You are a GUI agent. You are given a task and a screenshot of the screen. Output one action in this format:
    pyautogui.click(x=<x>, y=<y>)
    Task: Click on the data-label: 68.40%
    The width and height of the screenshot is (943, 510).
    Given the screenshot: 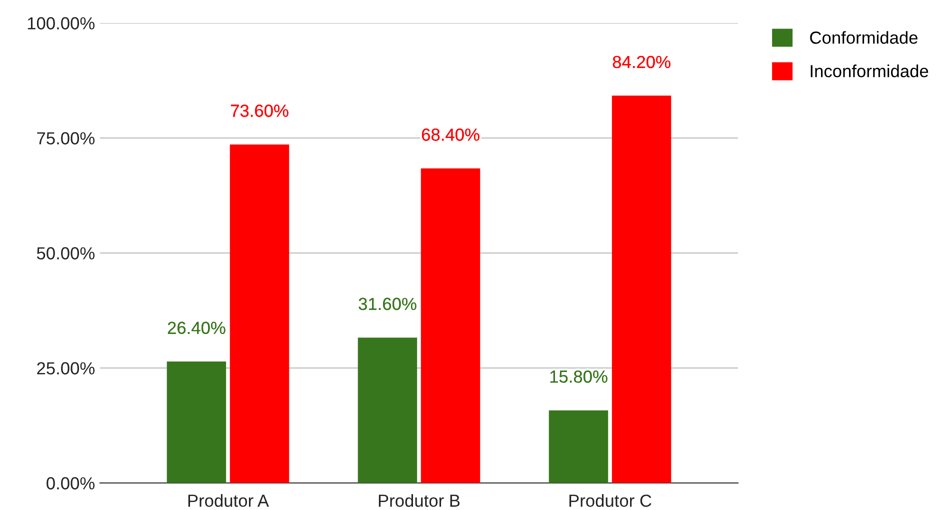 What is the action you would take?
    pyautogui.click(x=451, y=134)
    